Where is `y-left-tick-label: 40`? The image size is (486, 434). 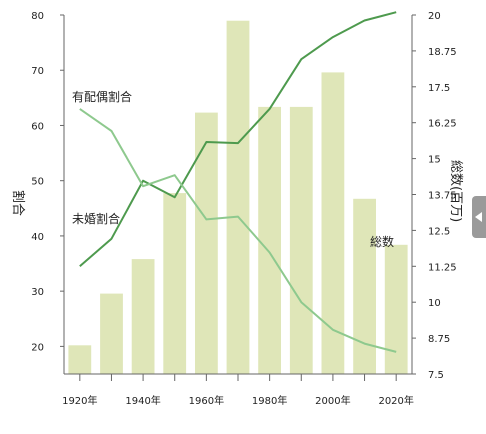
y-left-tick-label: 40 is located at coordinates (37, 237).